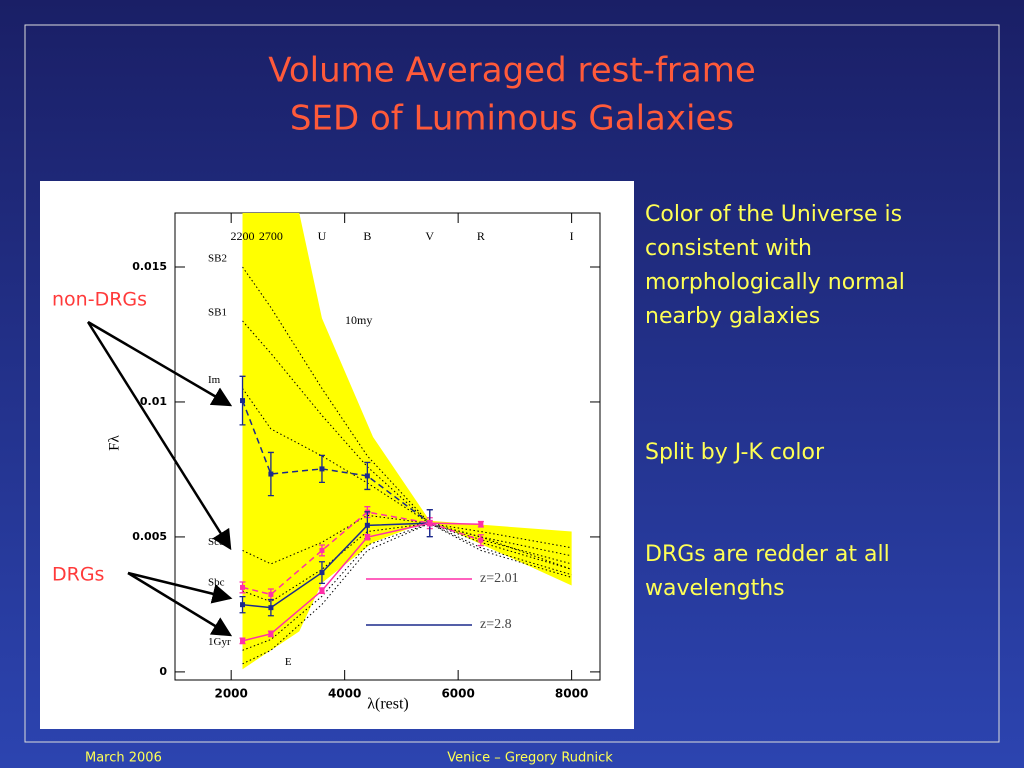 The image size is (1024, 772). I want to click on template-label: SB2, so click(217, 259).